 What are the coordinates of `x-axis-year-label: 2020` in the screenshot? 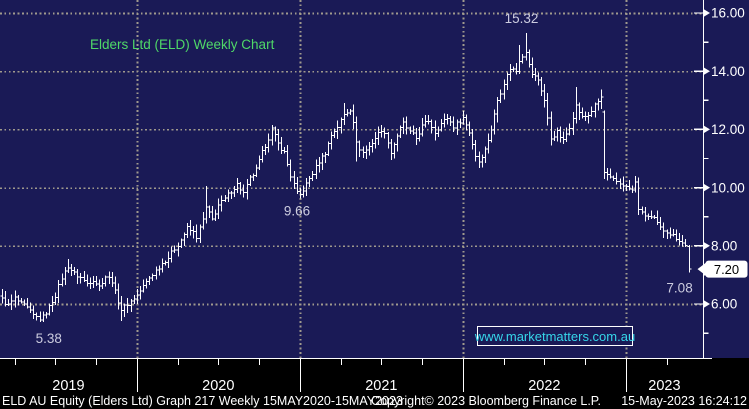 It's located at (218, 386).